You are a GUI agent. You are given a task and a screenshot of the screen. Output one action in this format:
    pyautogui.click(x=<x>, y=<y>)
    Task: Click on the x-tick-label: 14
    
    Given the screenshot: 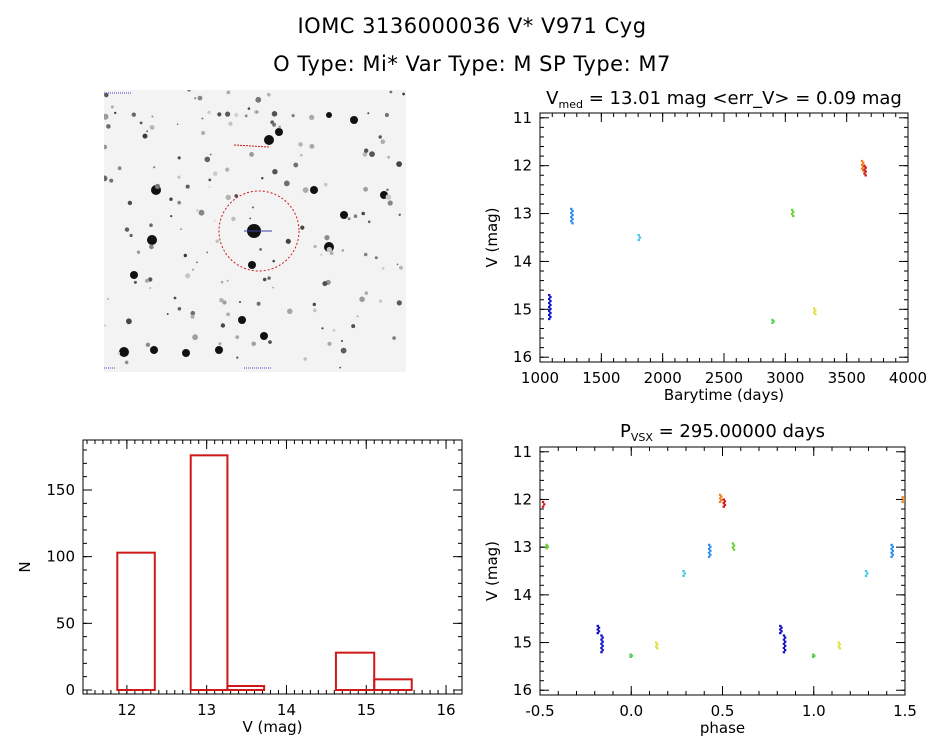 What is the action you would take?
    pyautogui.click(x=286, y=710)
    